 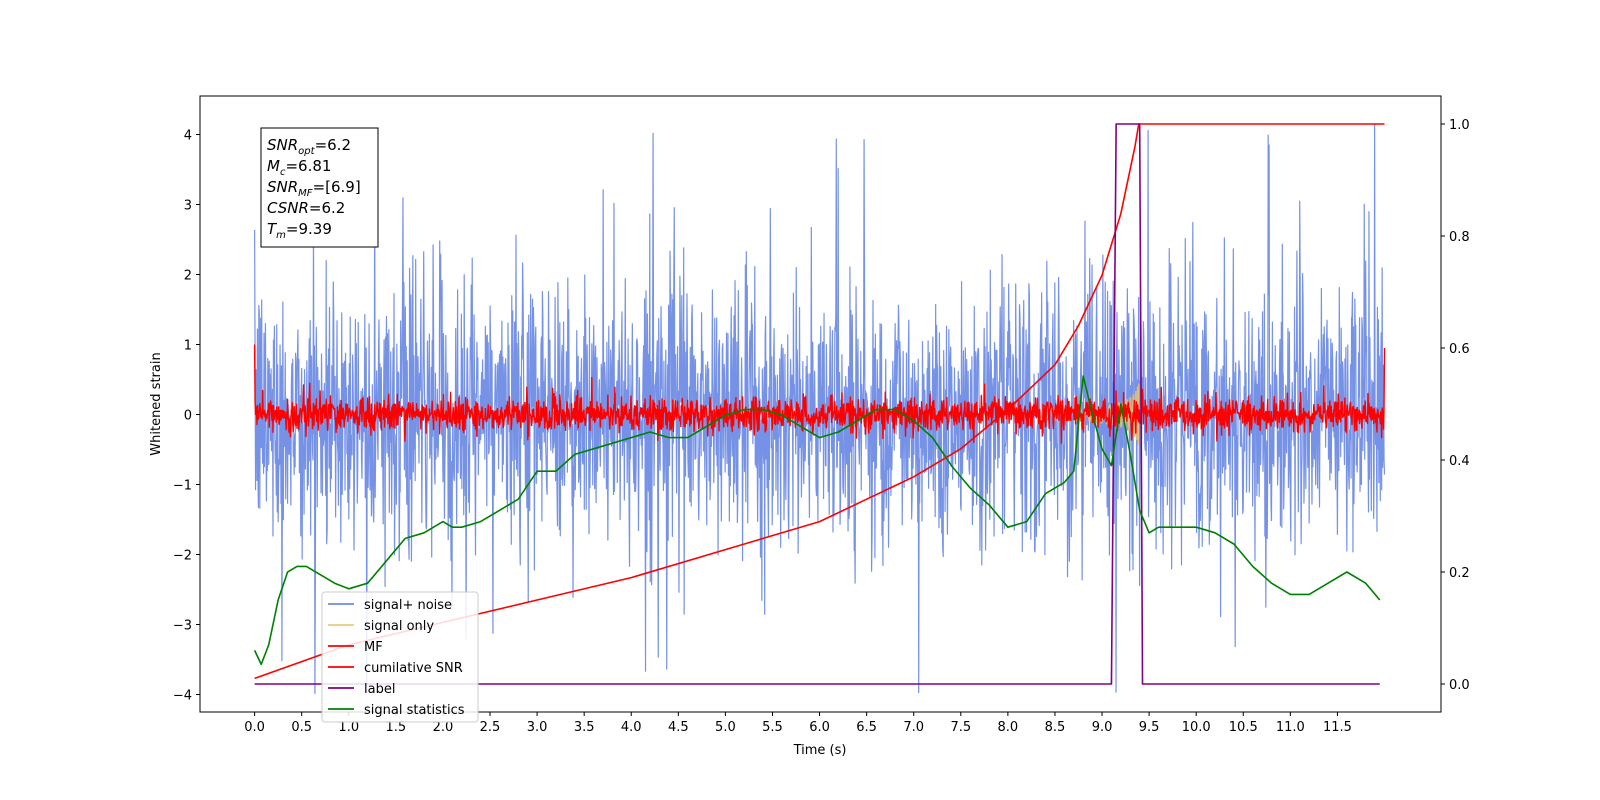 What do you see at coordinates (309, 229) in the screenshot?
I see `annotation-value: =9.39` at bounding box center [309, 229].